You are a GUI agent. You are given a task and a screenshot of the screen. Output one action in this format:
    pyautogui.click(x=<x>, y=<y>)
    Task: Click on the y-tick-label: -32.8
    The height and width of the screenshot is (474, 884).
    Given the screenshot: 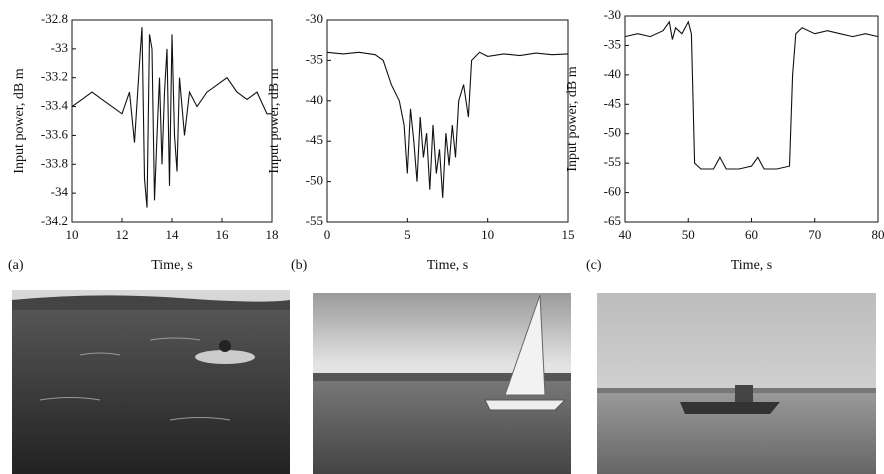 What is the action you would take?
    pyautogui.click(x=54, y=18)
    